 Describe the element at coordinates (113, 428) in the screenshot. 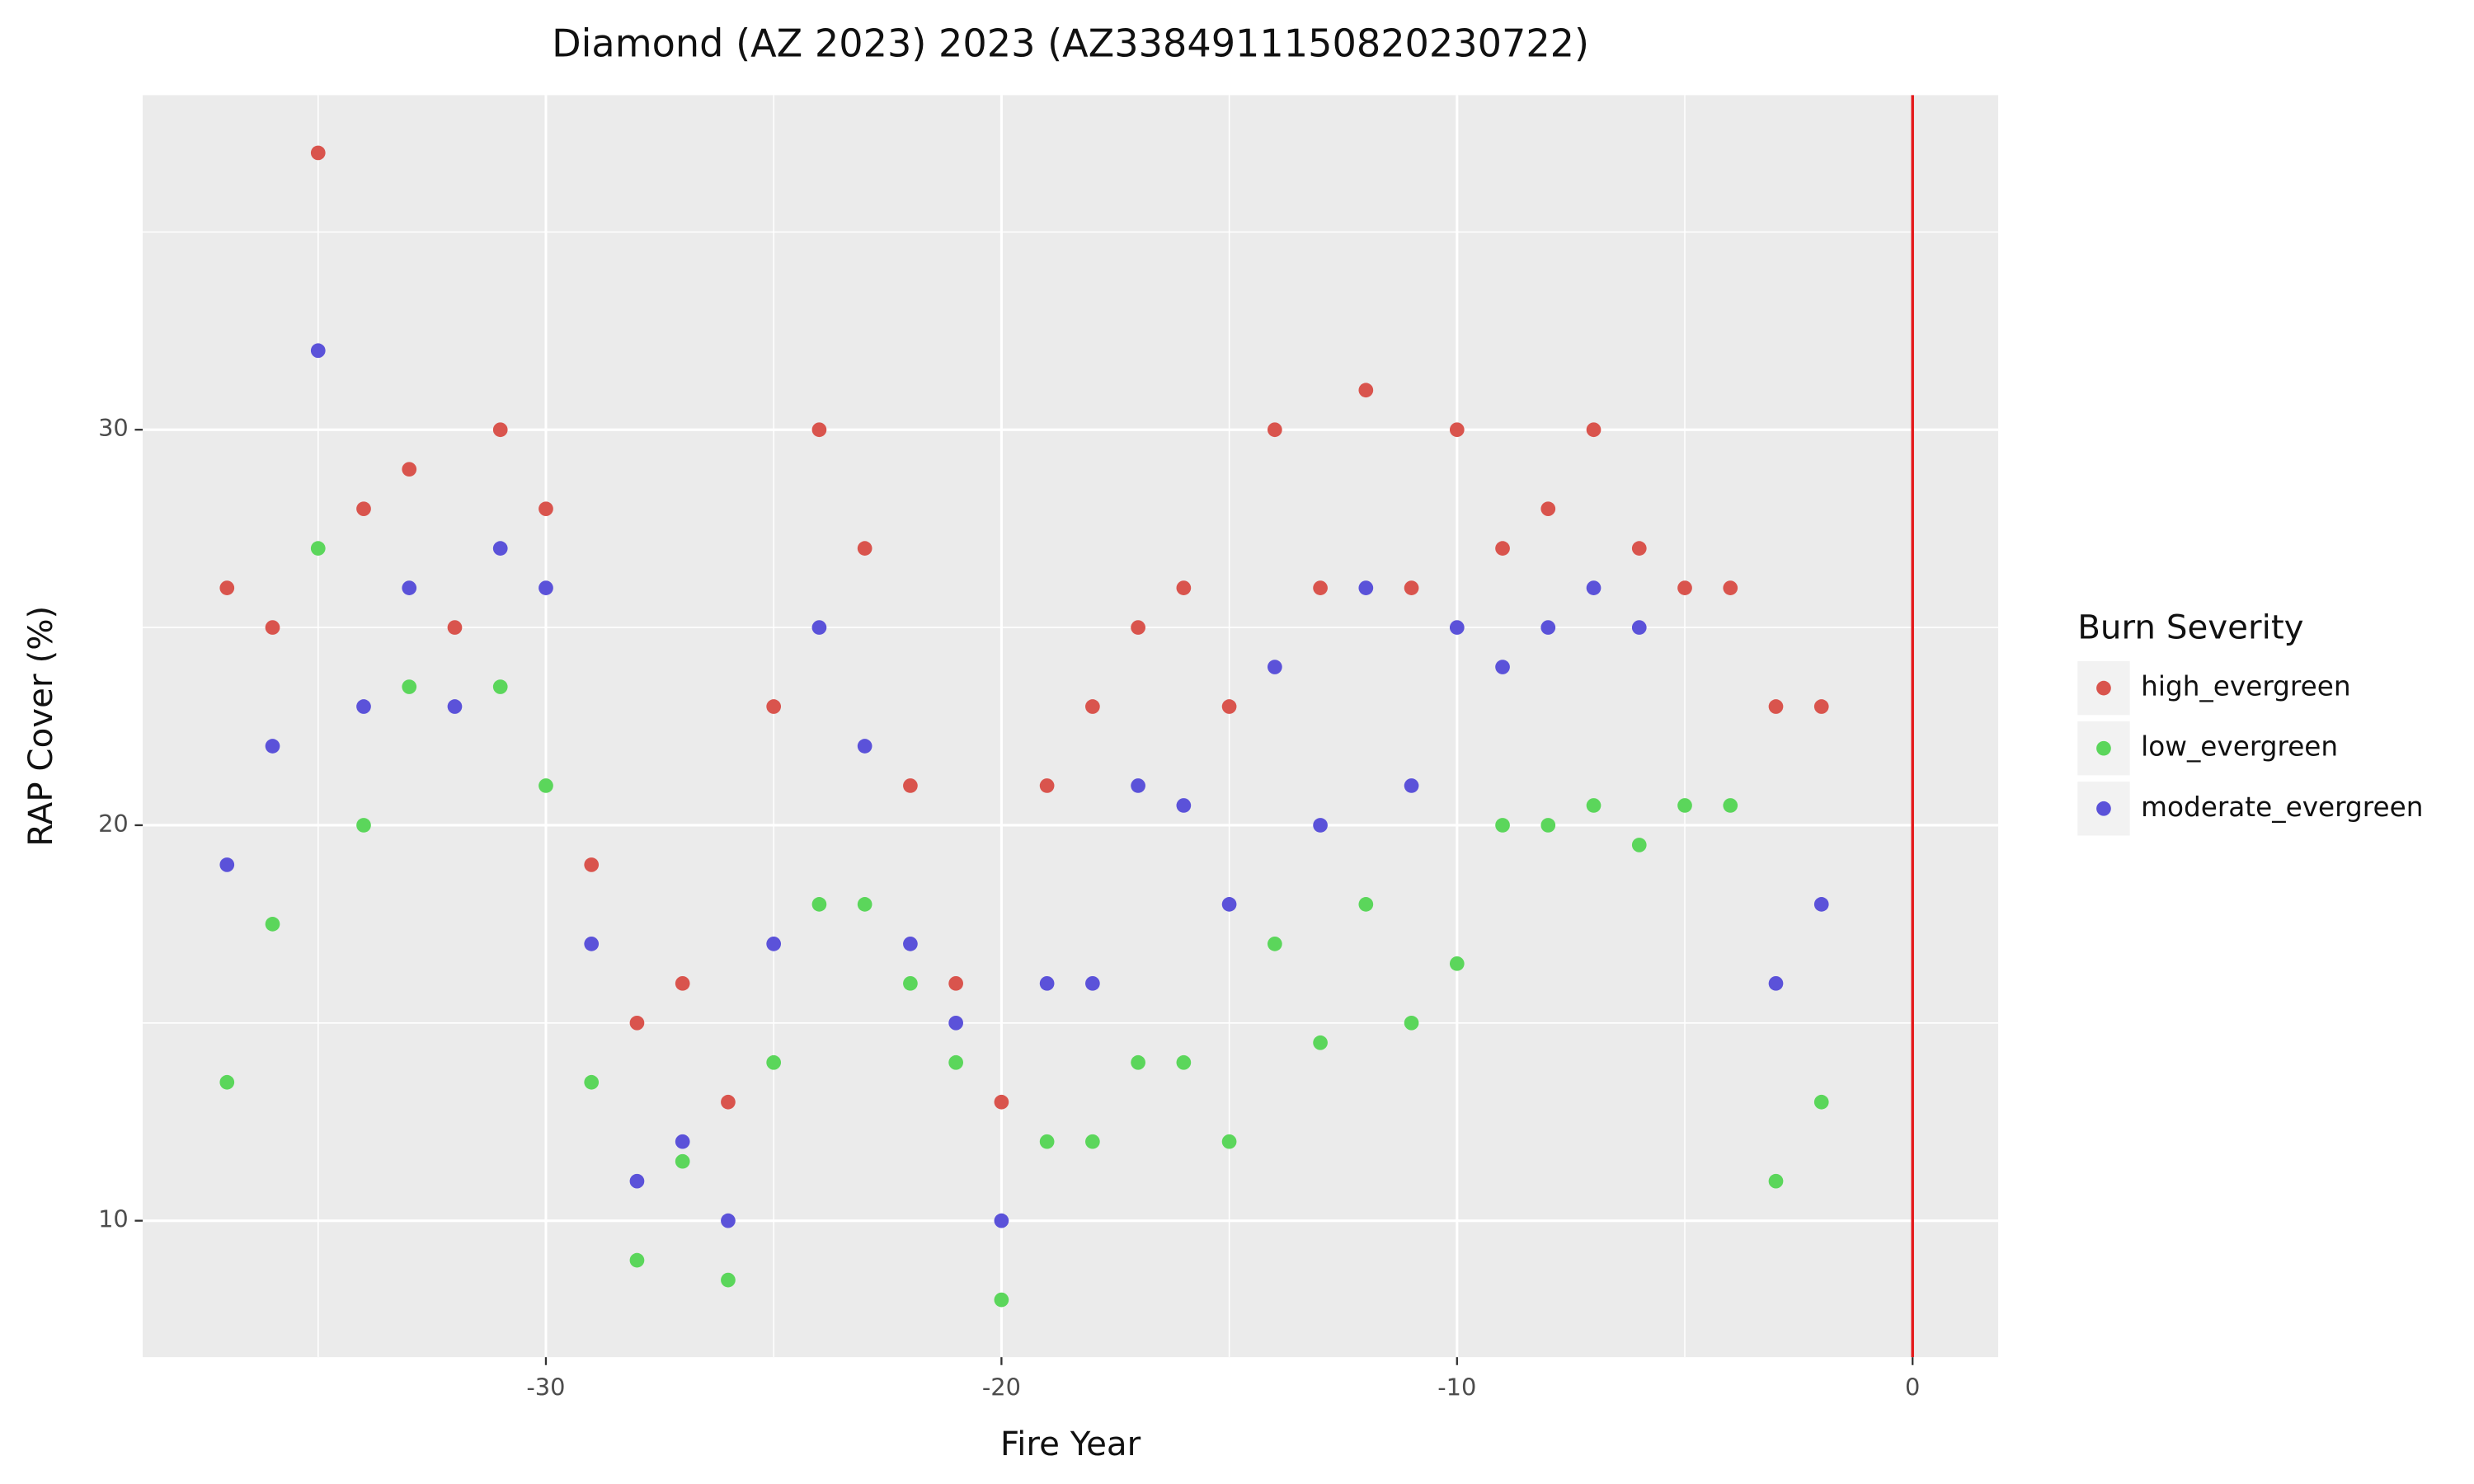

I see `y-tick-label: 30` at that location.